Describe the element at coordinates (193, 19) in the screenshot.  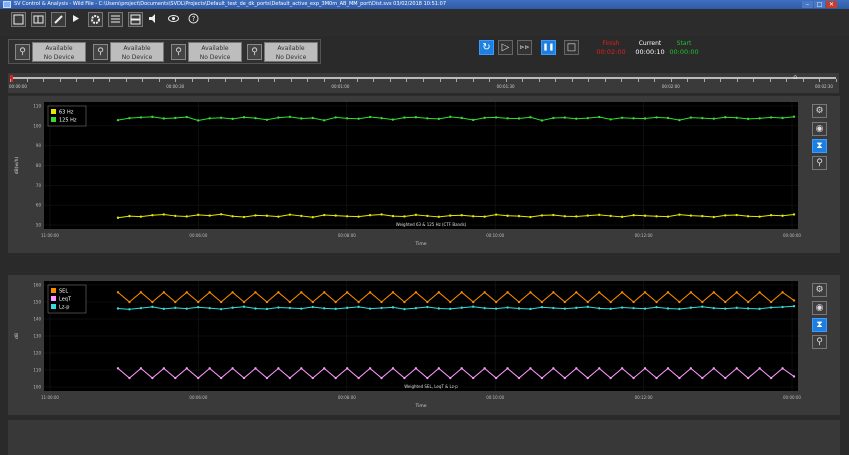
I see `help-icon: ?` at that location.